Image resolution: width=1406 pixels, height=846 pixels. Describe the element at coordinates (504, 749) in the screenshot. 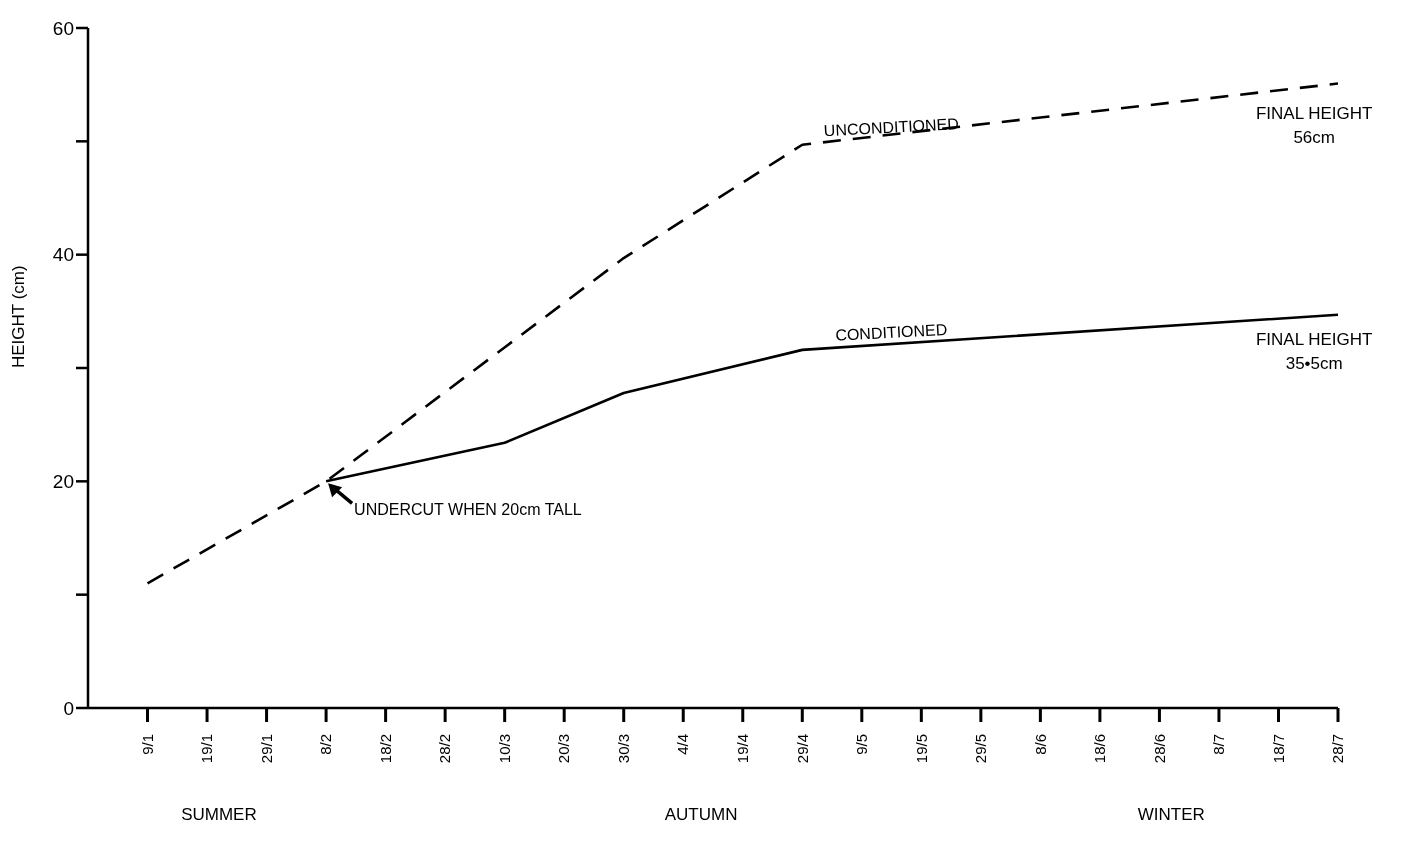

I see `x-tick-label: 10/3` at that location.